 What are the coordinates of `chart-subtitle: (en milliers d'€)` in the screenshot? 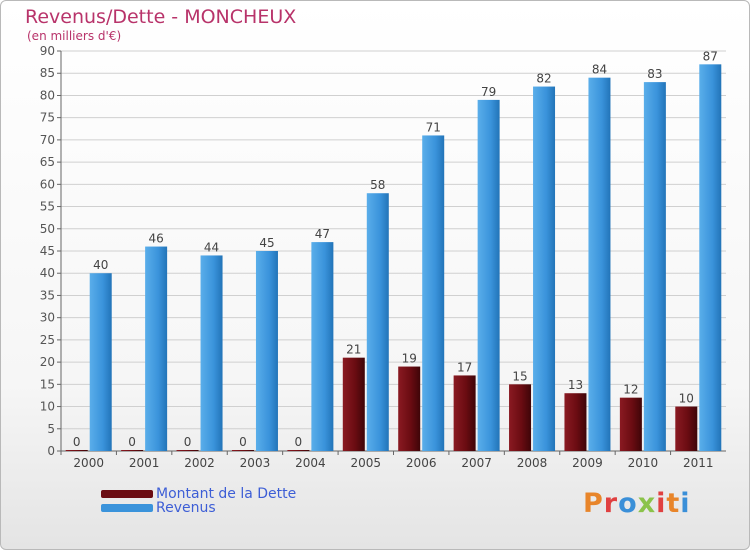 It's located at (74, 36).